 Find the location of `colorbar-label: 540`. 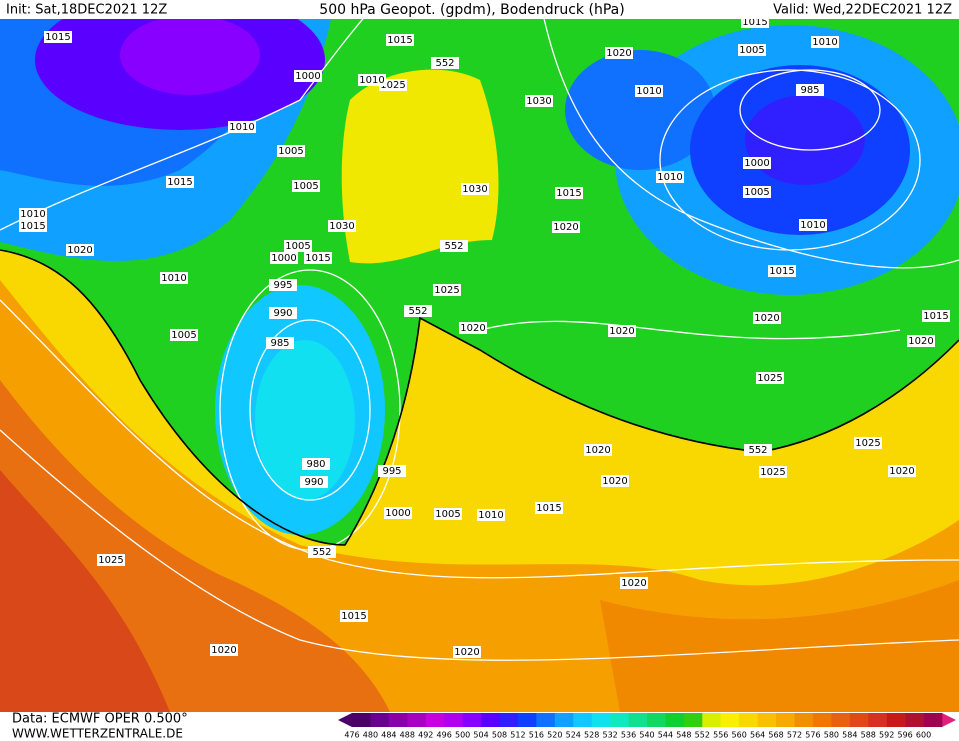

colorbar-label: 540 is located at coordinates (646, 735).